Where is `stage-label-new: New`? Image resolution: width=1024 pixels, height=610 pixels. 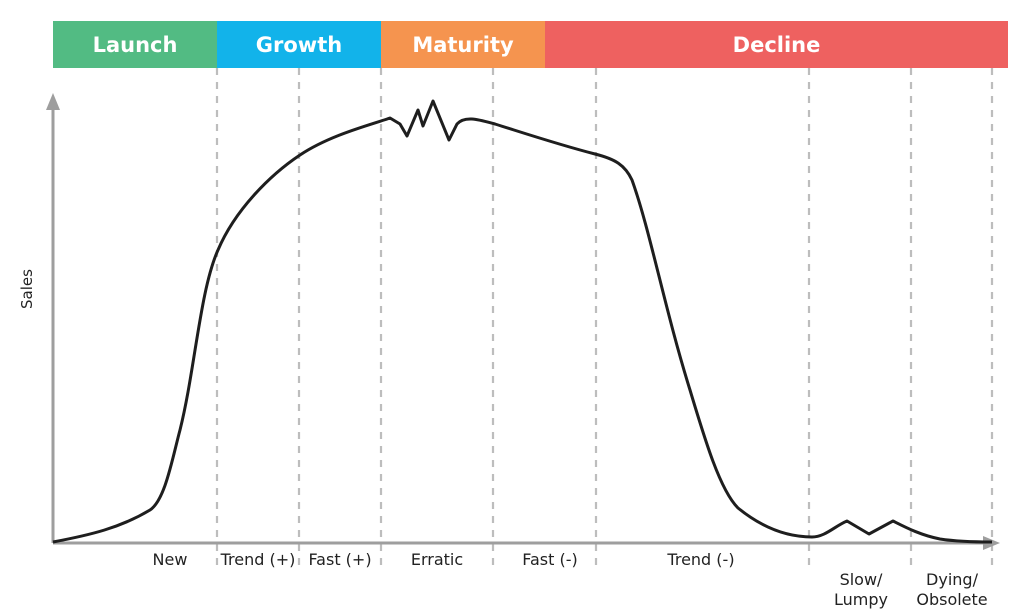 stage-label-new: New is located at coordinates (170, 560).